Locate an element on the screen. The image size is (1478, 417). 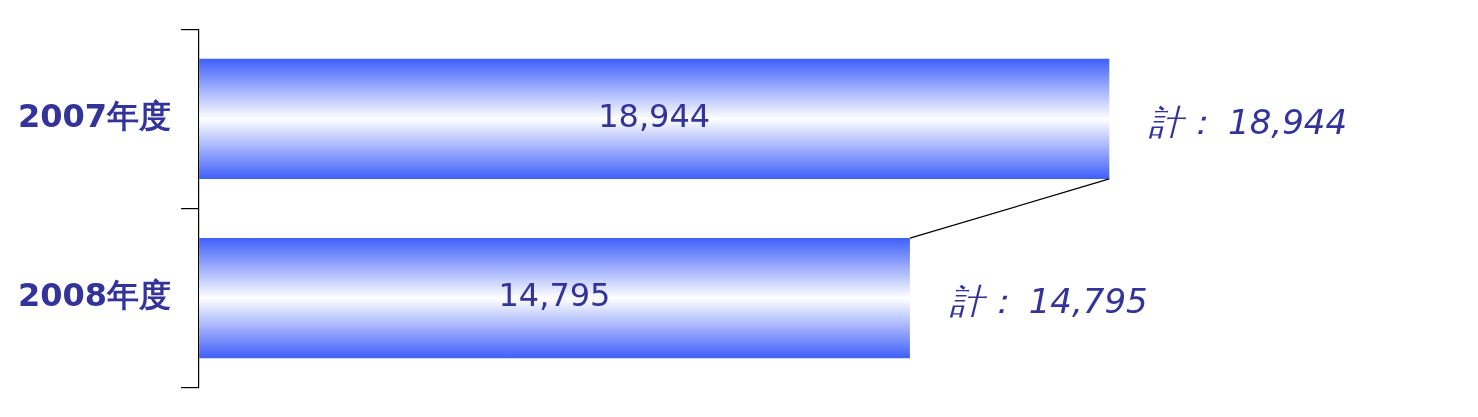
y-tick-label: 2007年度 is located at coordinates (95, 116).